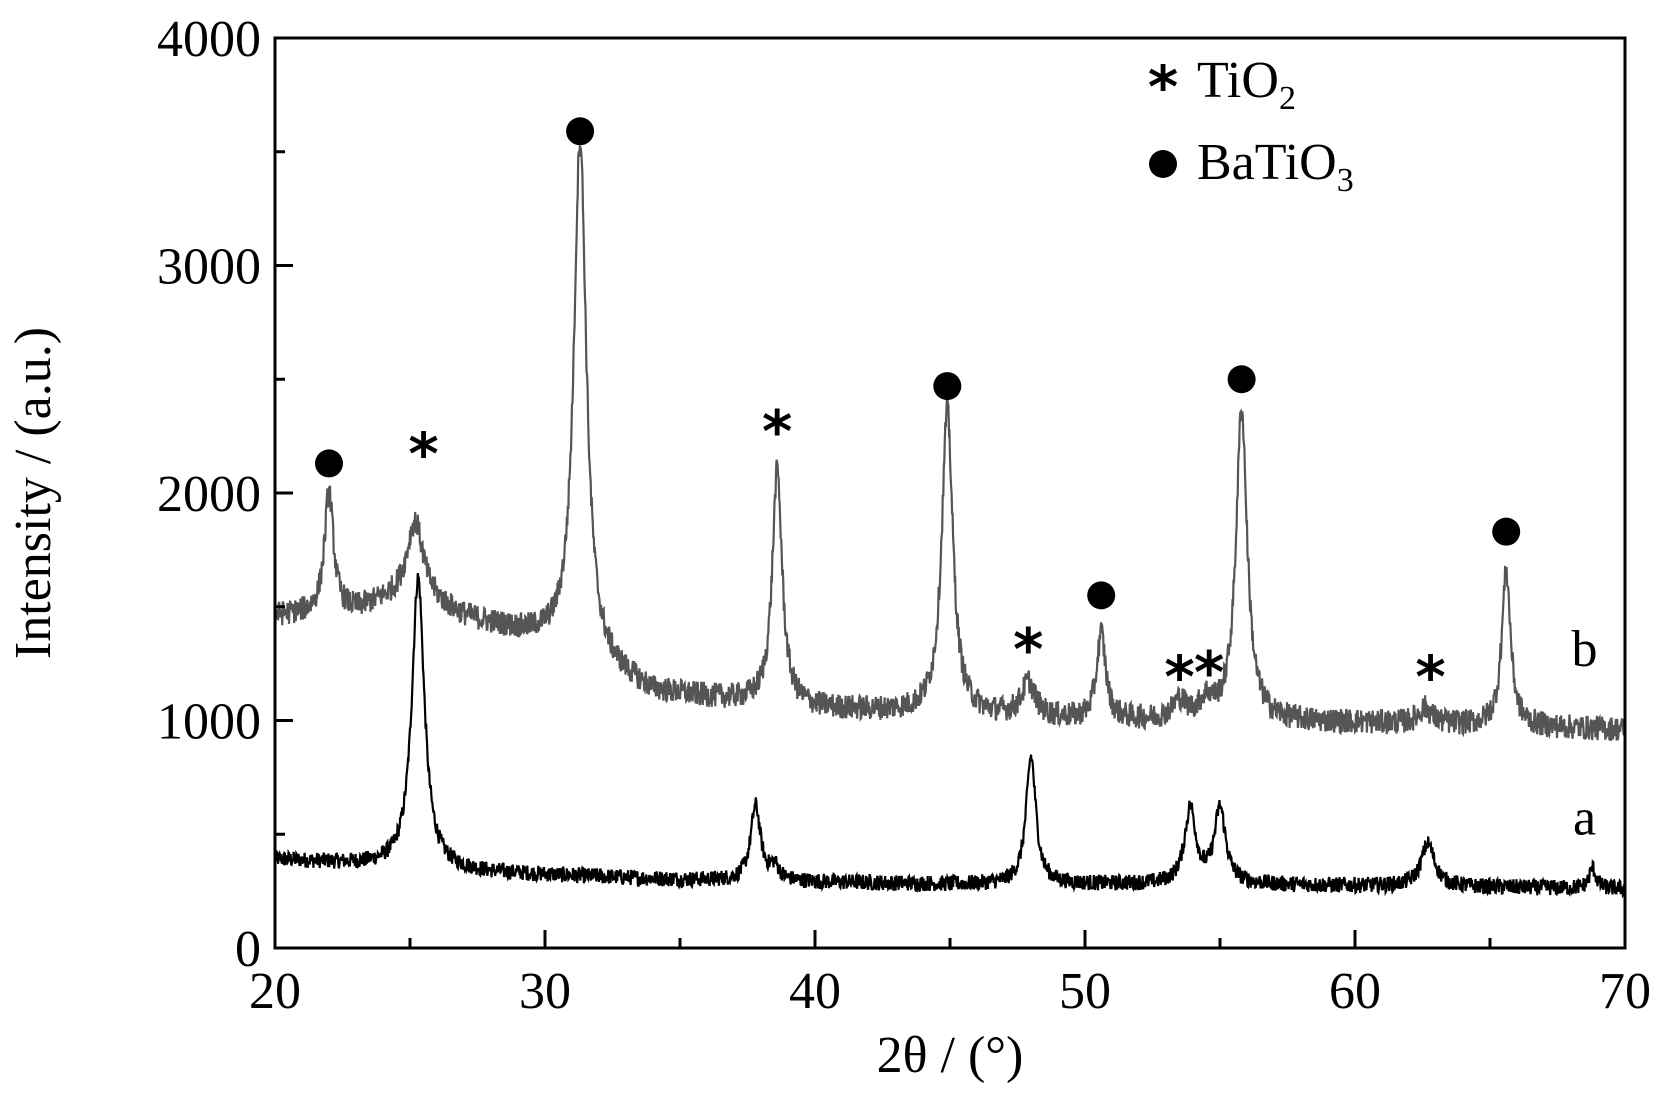 The width and height of the screenshot is (1657, 1104). I want to click on x-tick-label: 40, so click(815, 991).